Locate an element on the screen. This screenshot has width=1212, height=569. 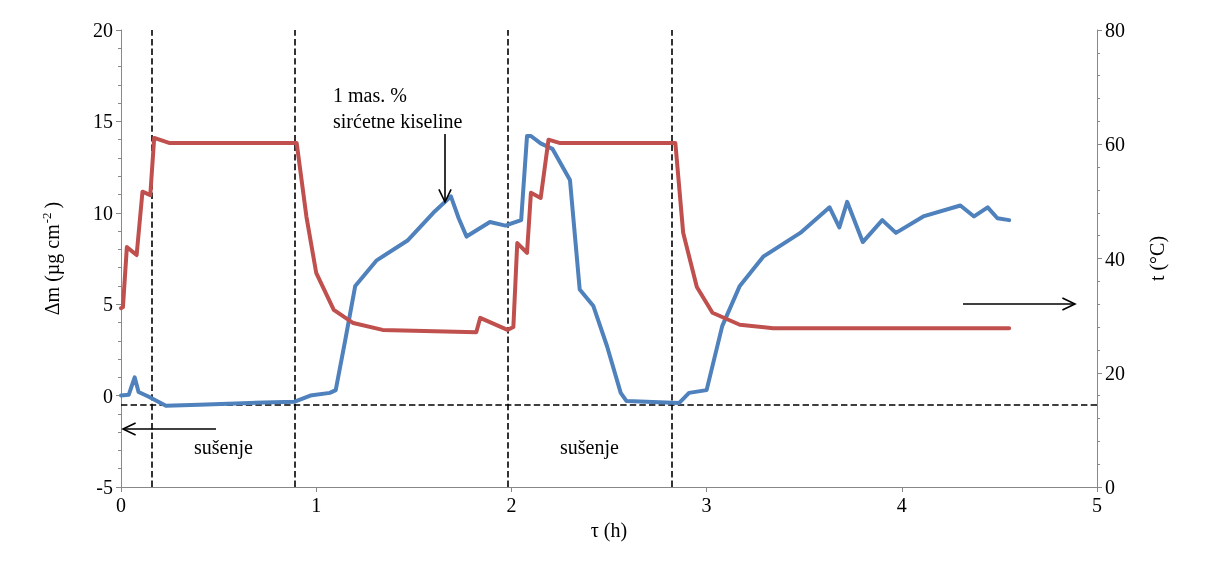
y2-tick-label: 60 is located at coordinates (1115, 144).